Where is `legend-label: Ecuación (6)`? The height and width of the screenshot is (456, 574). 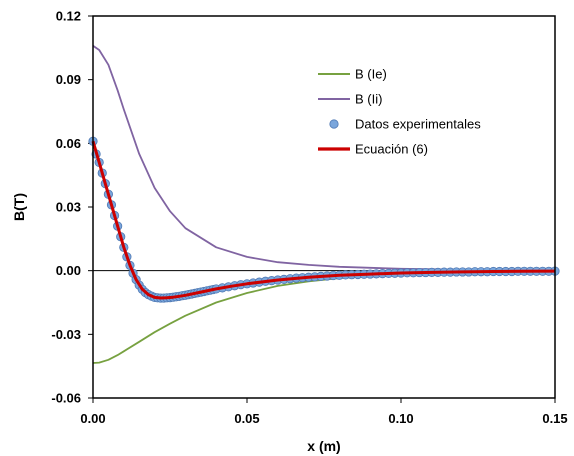 legend-label: Ecuación (6) is located at coordinates (391, 149).